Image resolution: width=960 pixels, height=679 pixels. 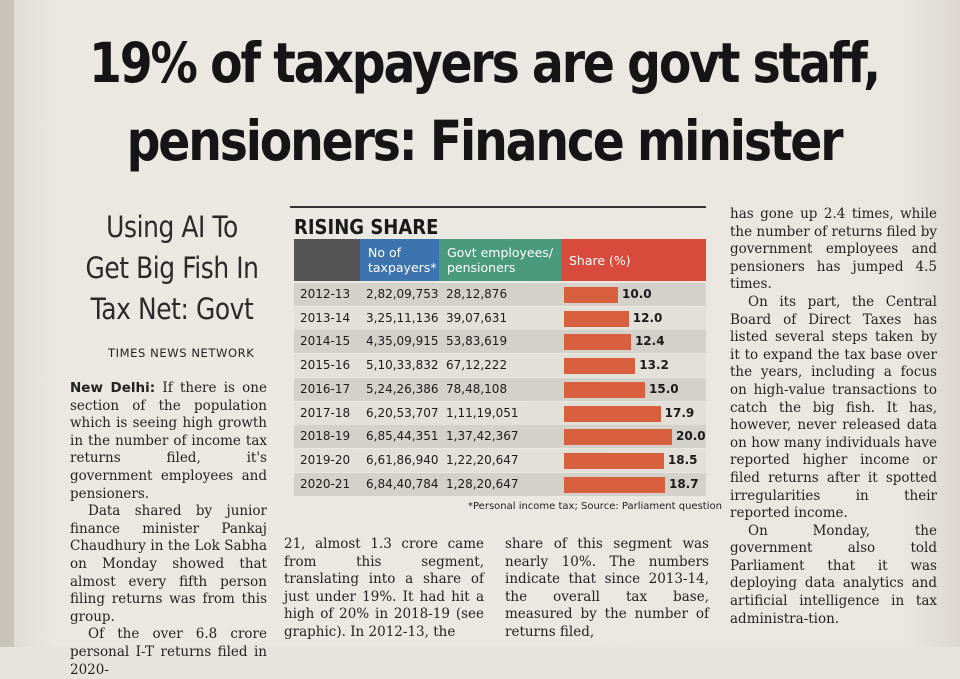 What do you see at coordinates (325, 412) in the screenshot?
I see `year-cell: 2017-18` at bounding box center [325, 412].